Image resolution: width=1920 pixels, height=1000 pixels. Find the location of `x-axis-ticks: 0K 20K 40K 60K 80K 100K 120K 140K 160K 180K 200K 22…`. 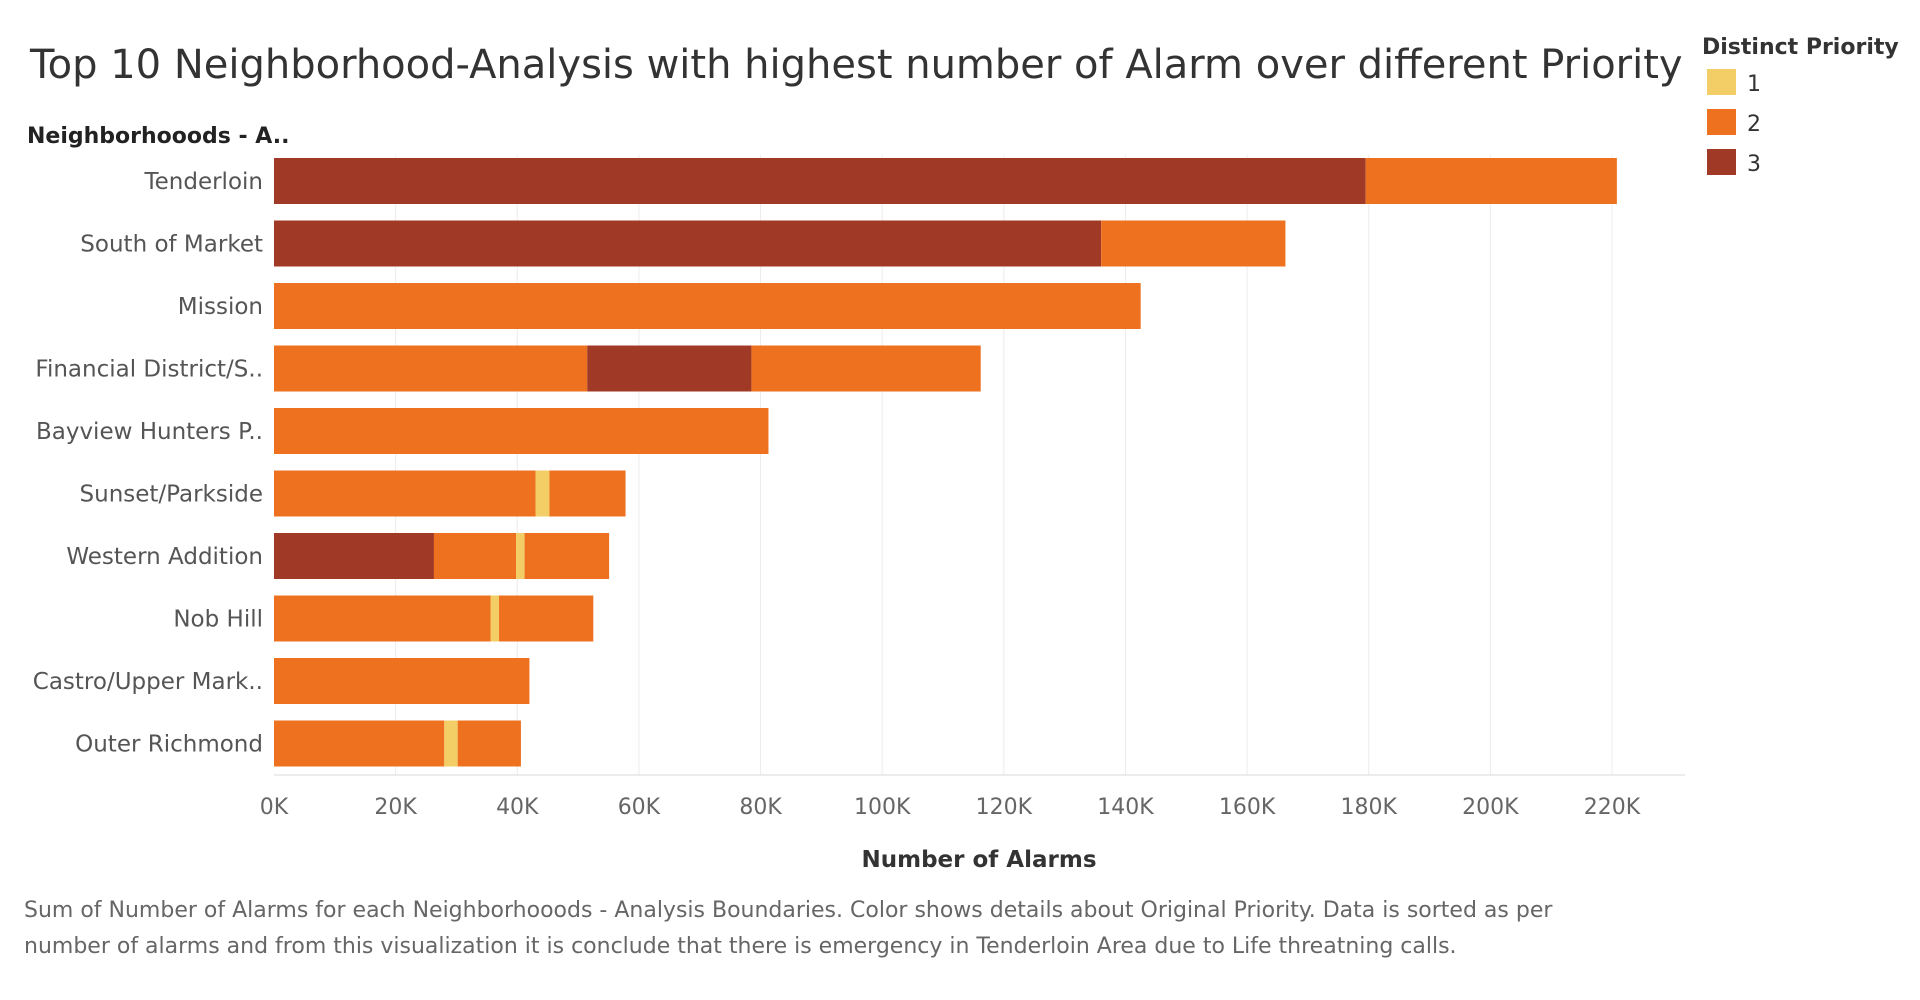

x-axis-ticks: 0K 20K 40K 60K 80K 100K 120K 140K 160K 180K 200K 22… is located at coordinates (950, 807).